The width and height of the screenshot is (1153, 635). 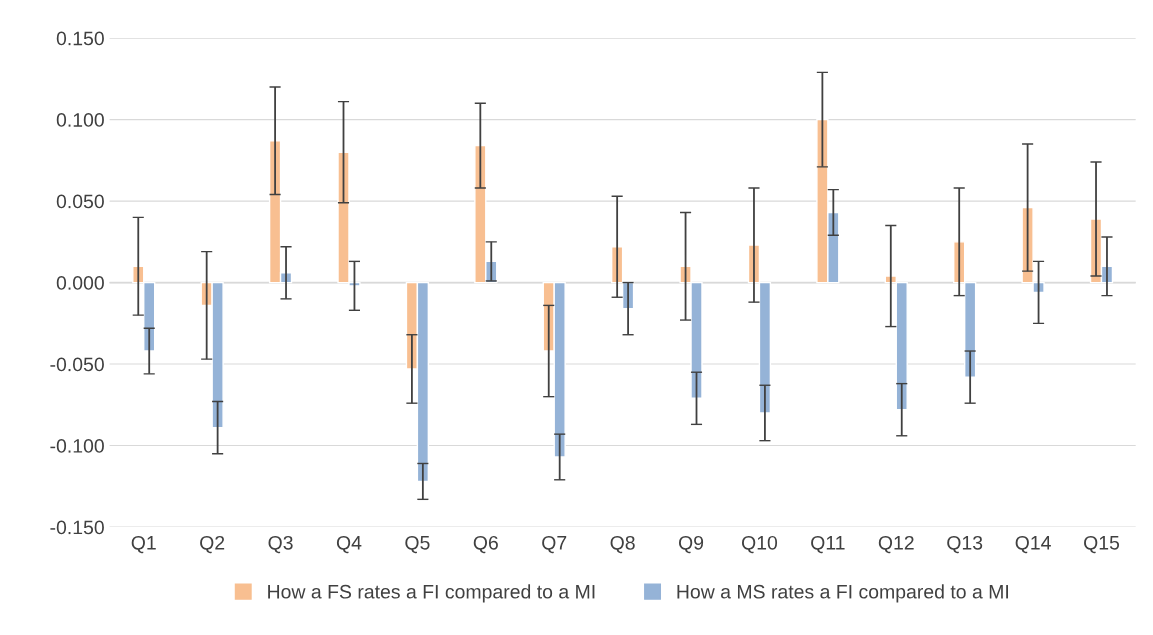 What do you see at coordinates (80, 120) in the screenshot?
I see `y-tick-label: 0.100` at bounding box center [80, 120].